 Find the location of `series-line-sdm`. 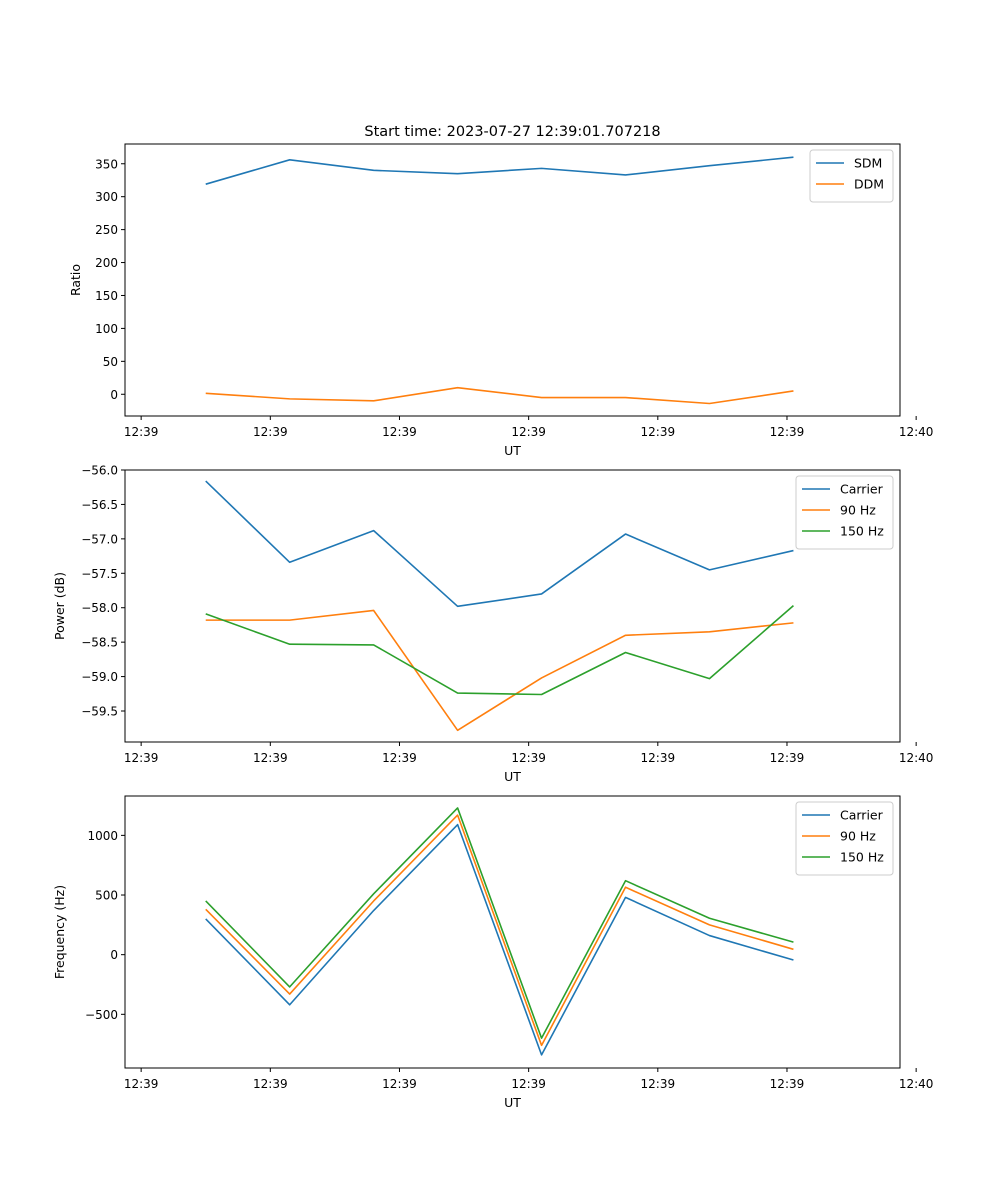

series-line-sdm is located at coordinates (499, 170).